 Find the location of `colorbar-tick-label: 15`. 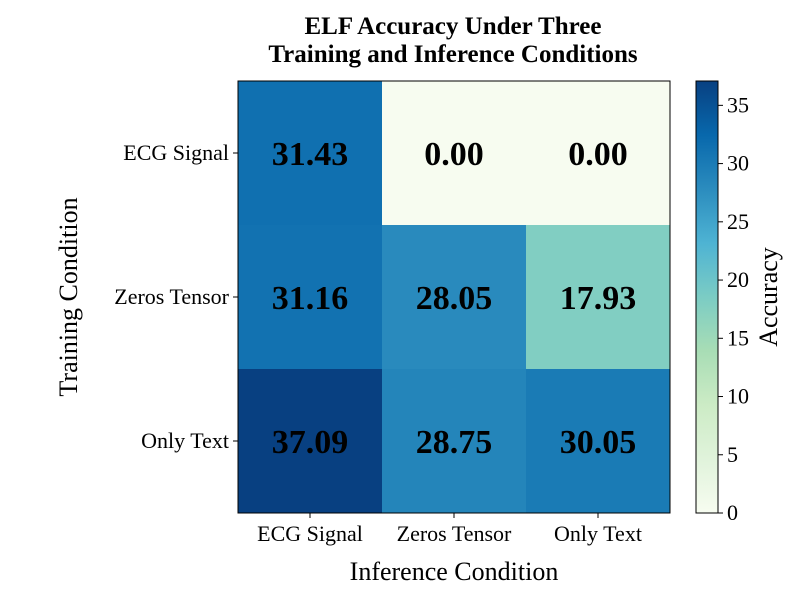

colorbar-tick-label: 15 is located at coordinates (738, 337).